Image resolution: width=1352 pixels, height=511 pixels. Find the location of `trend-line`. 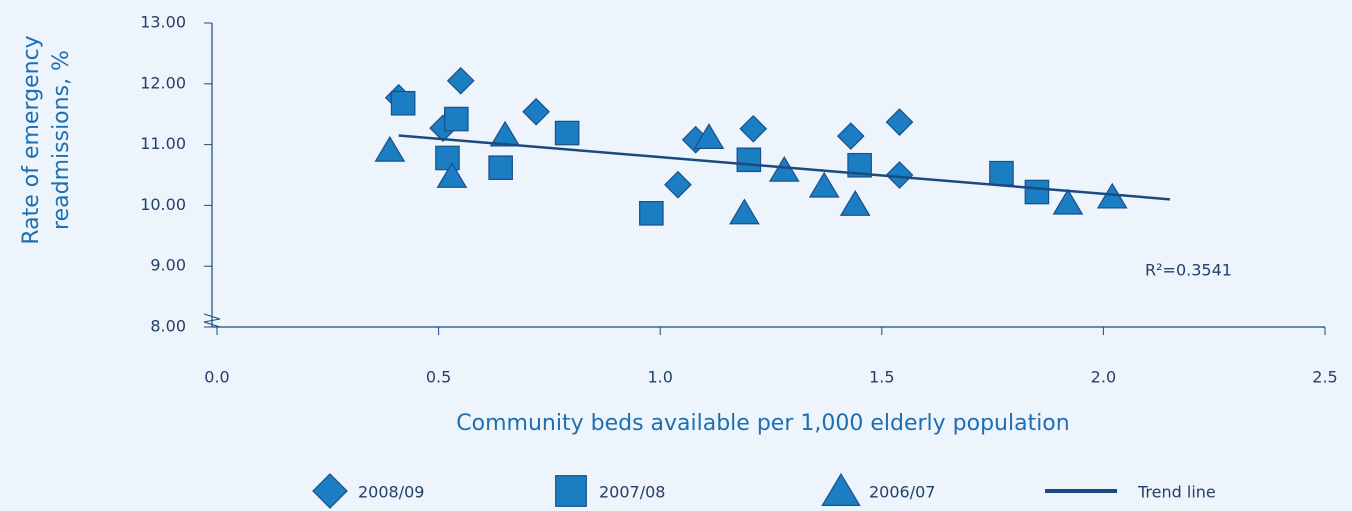

trend-line is located at coordinates (784, 167).